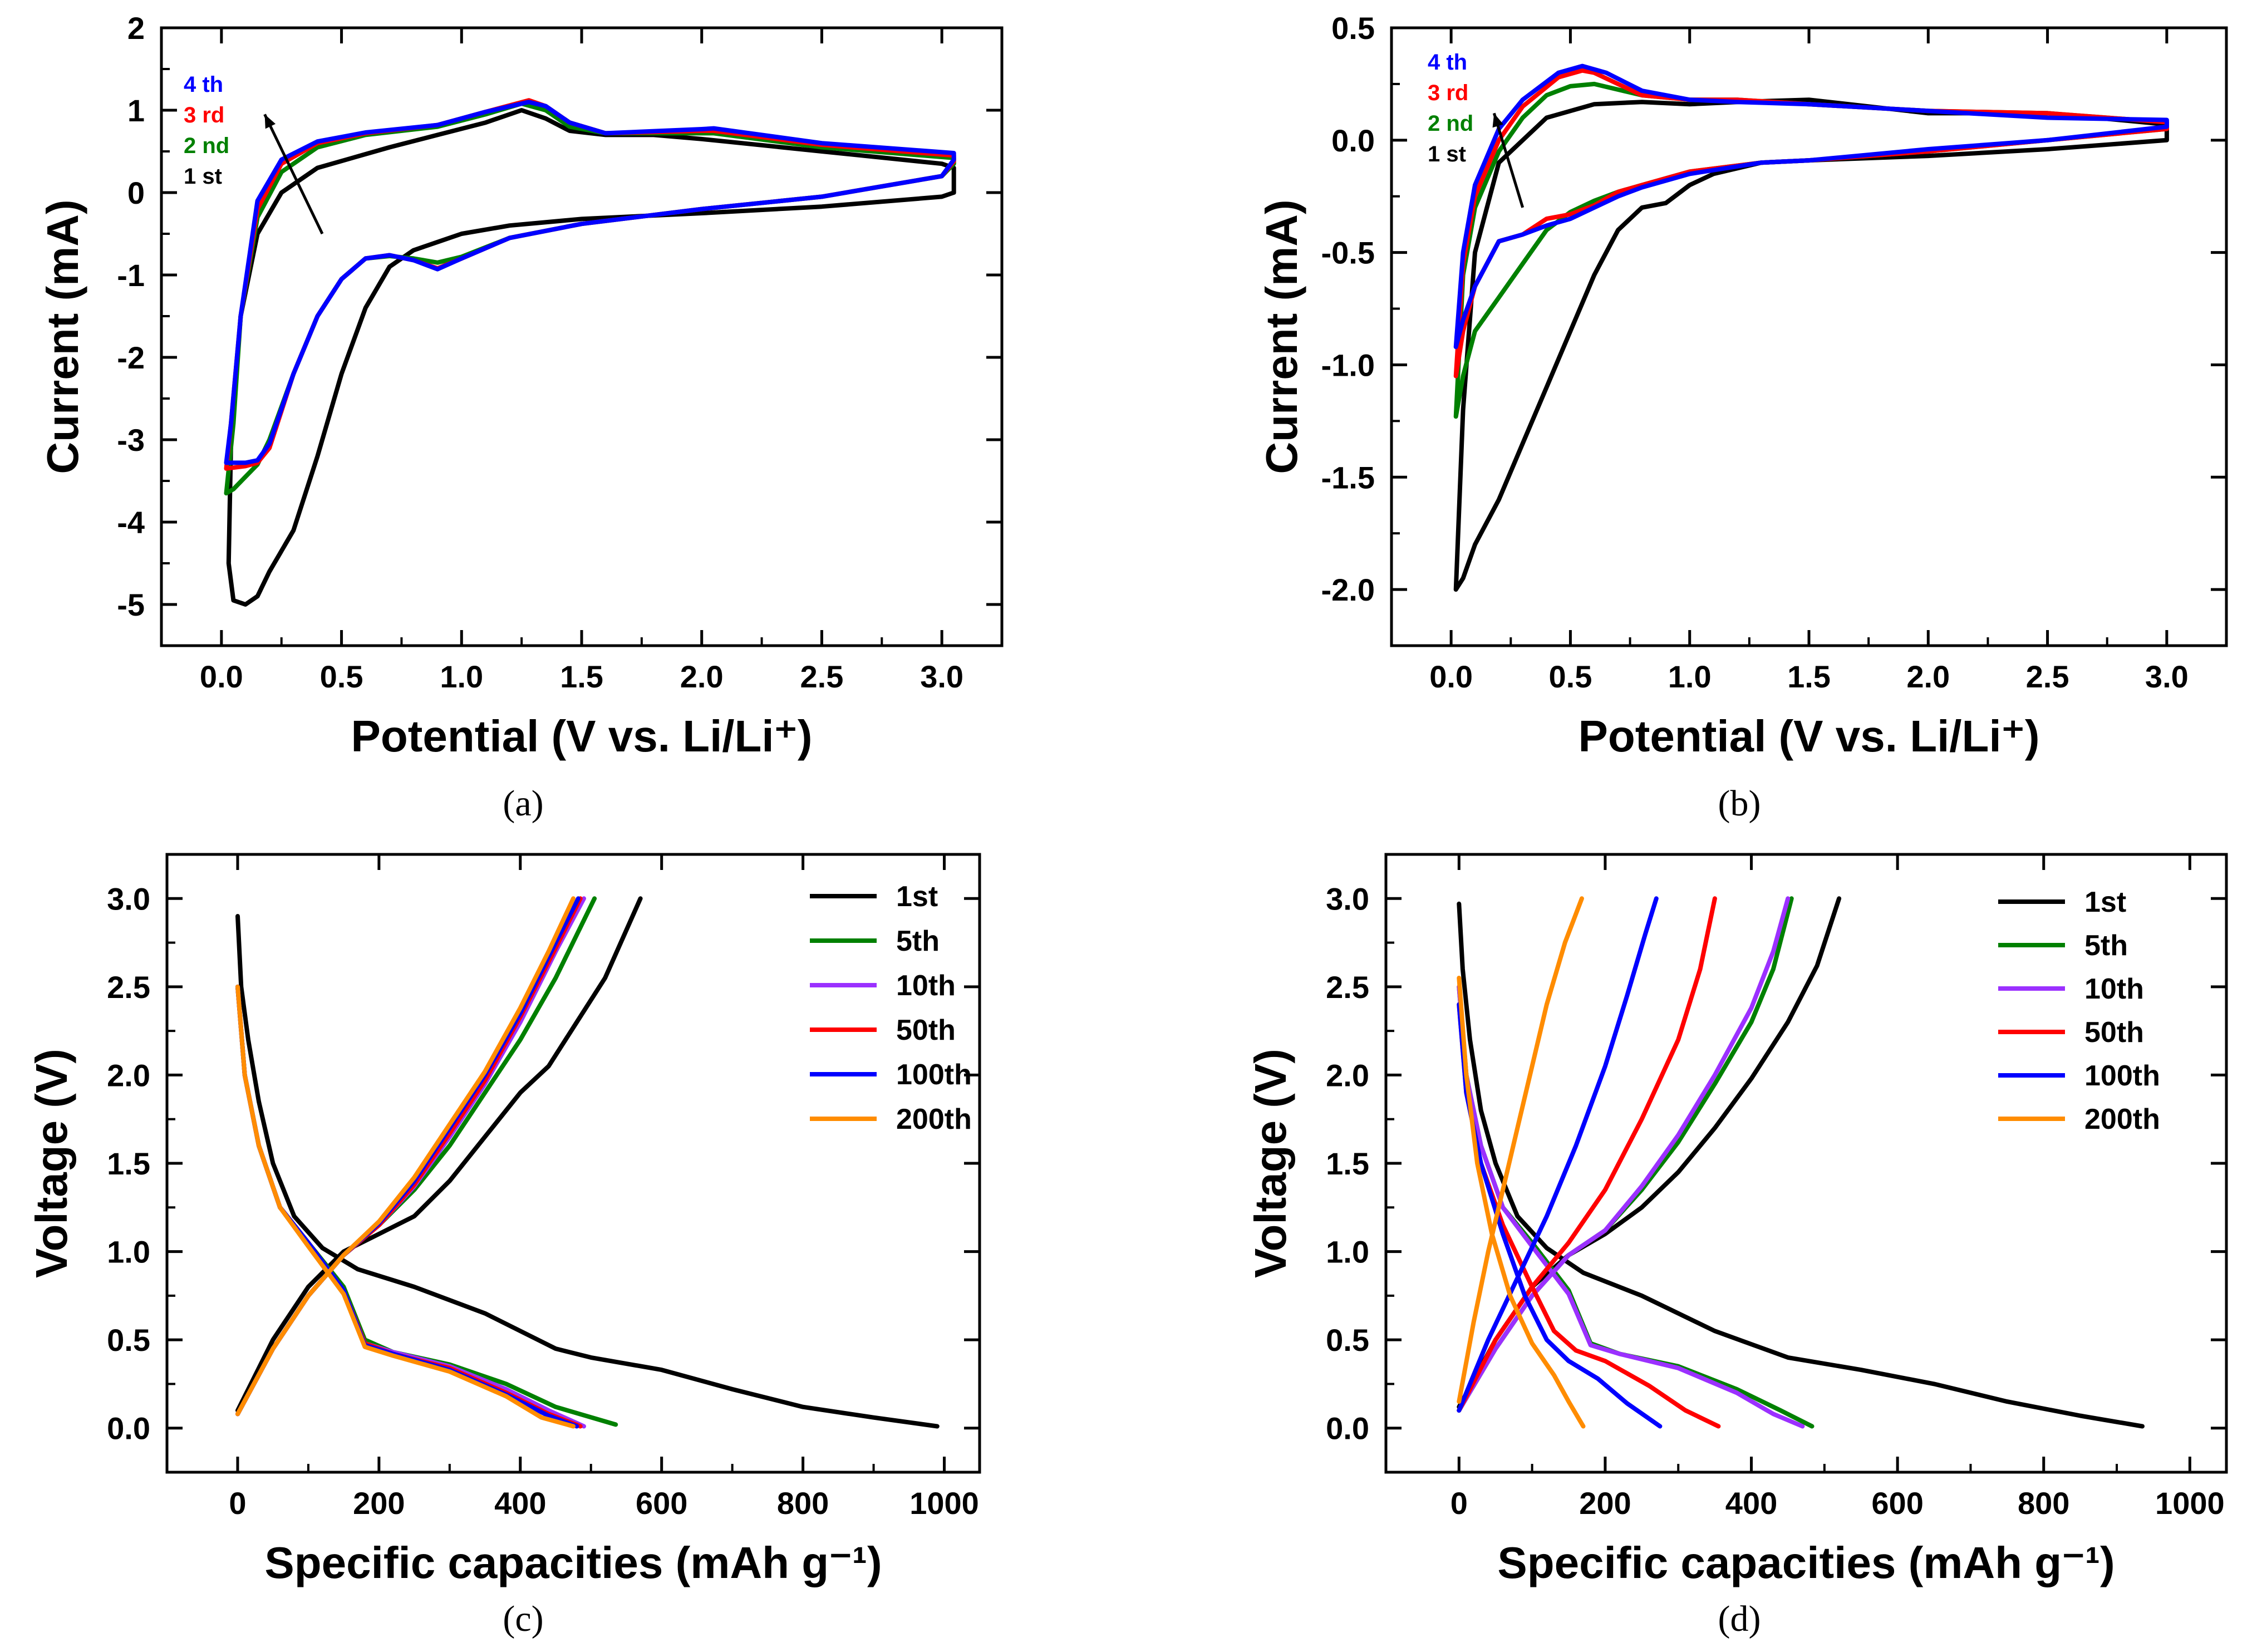 This screenshot has height=1652, width=2252. Describe the element at coordinates (136, 110) in the screenshot. I see `y-tick-label: 1` at that location.